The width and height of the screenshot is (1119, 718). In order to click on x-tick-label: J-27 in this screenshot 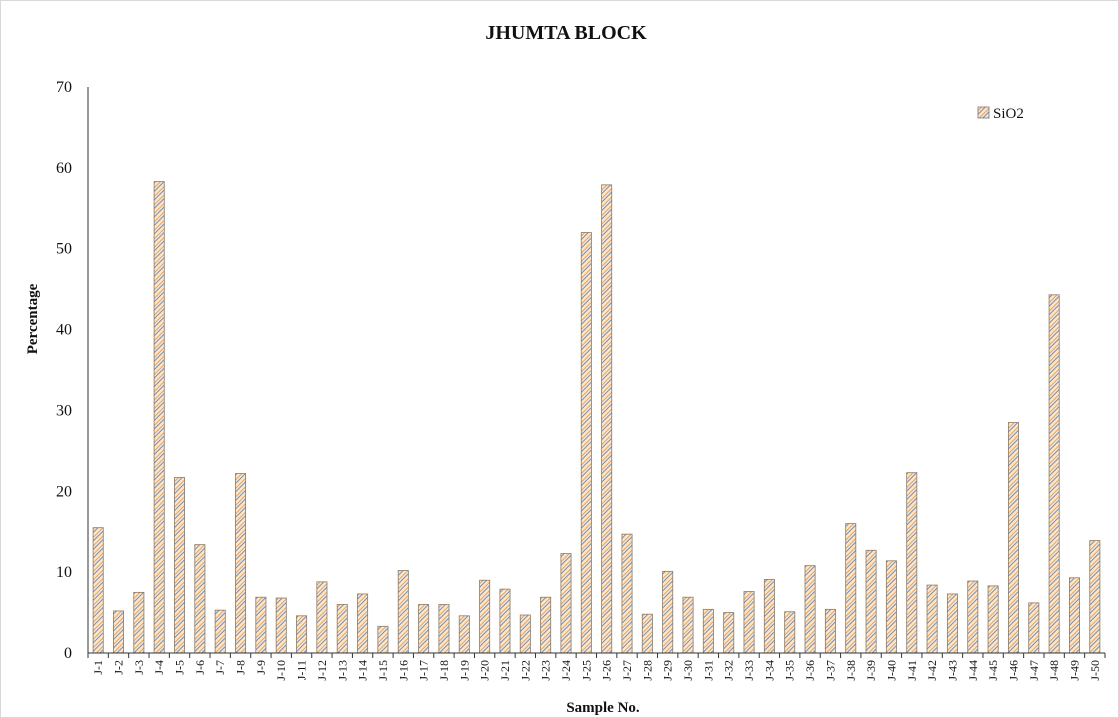, I will do `click(627, 670)`.